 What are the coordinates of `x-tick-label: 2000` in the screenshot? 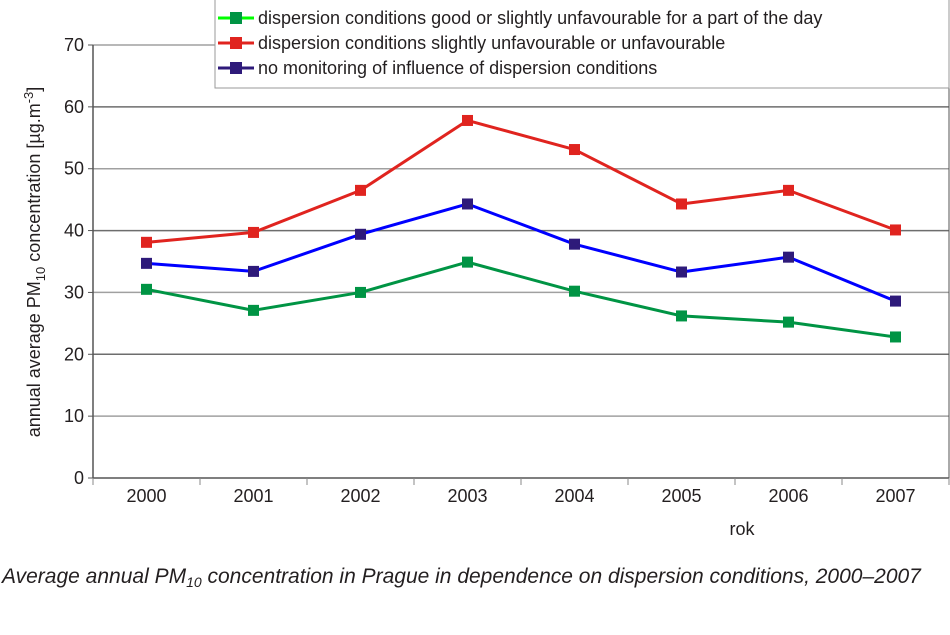 It's located at (146, 496).